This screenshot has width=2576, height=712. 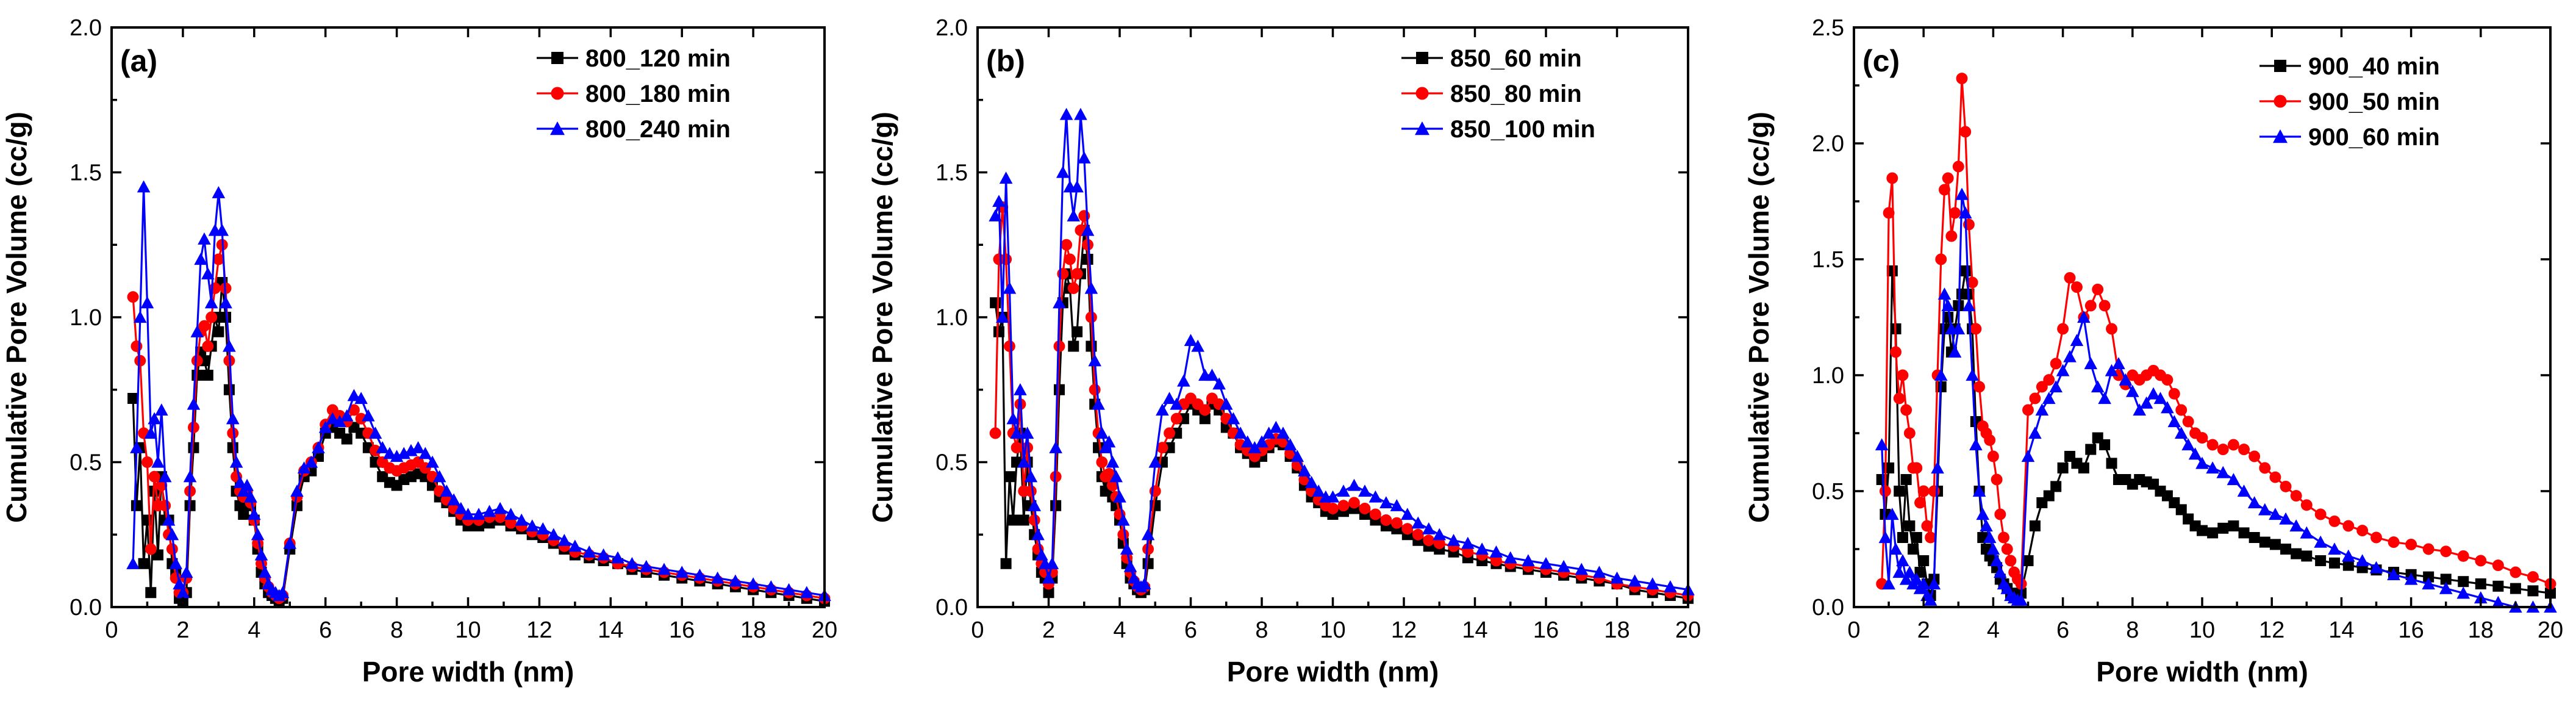 What do you see at coordinates (1828, 492) in the screenshot?
I see `y-tick-label: 0.5` at bounding box center [1828, 492].